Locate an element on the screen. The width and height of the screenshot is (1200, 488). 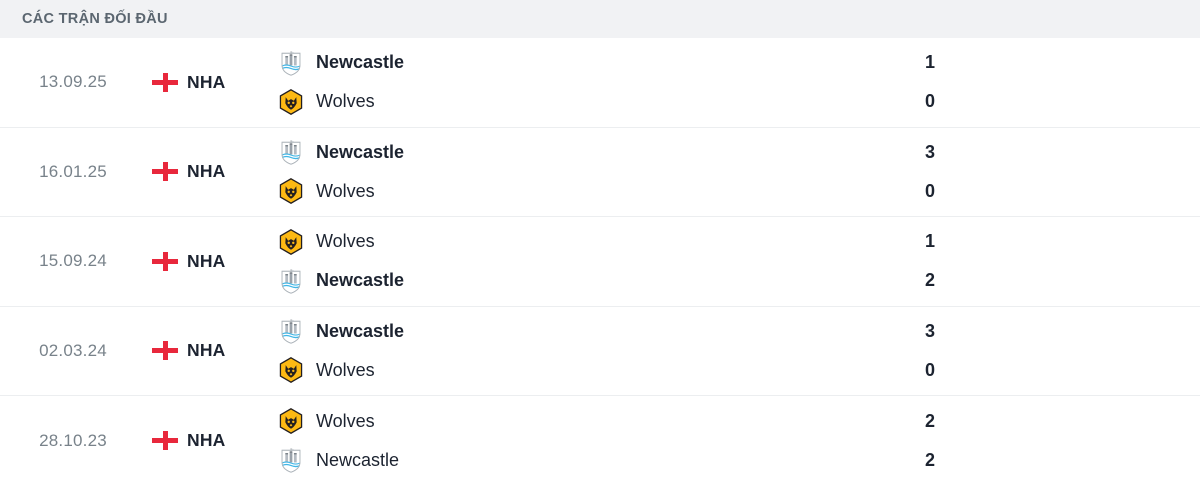
match-date-cell: 28.10.23 is located at coordinates (76, 441).